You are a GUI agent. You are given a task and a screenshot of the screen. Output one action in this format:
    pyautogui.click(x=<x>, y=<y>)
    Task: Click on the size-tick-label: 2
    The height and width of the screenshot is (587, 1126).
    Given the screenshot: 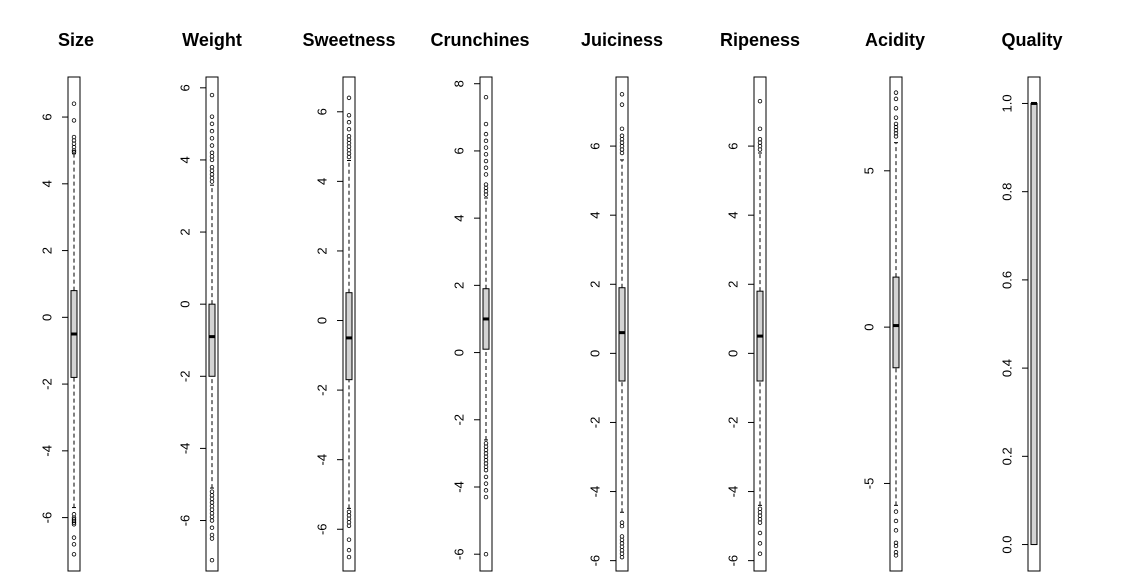 What is the action you would take?
    pyautogui.click(x=46, y=250)
    